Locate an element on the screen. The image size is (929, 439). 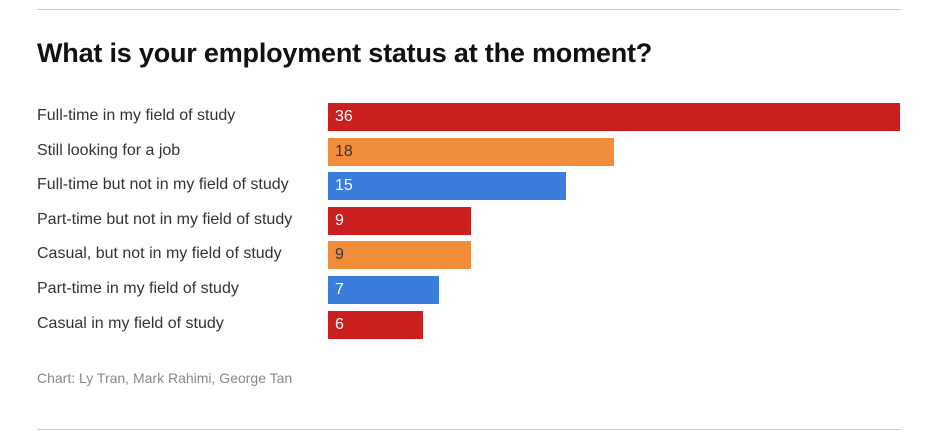
bar-row: Full-time in my field of study 36 is located at coordinates (464, 117).